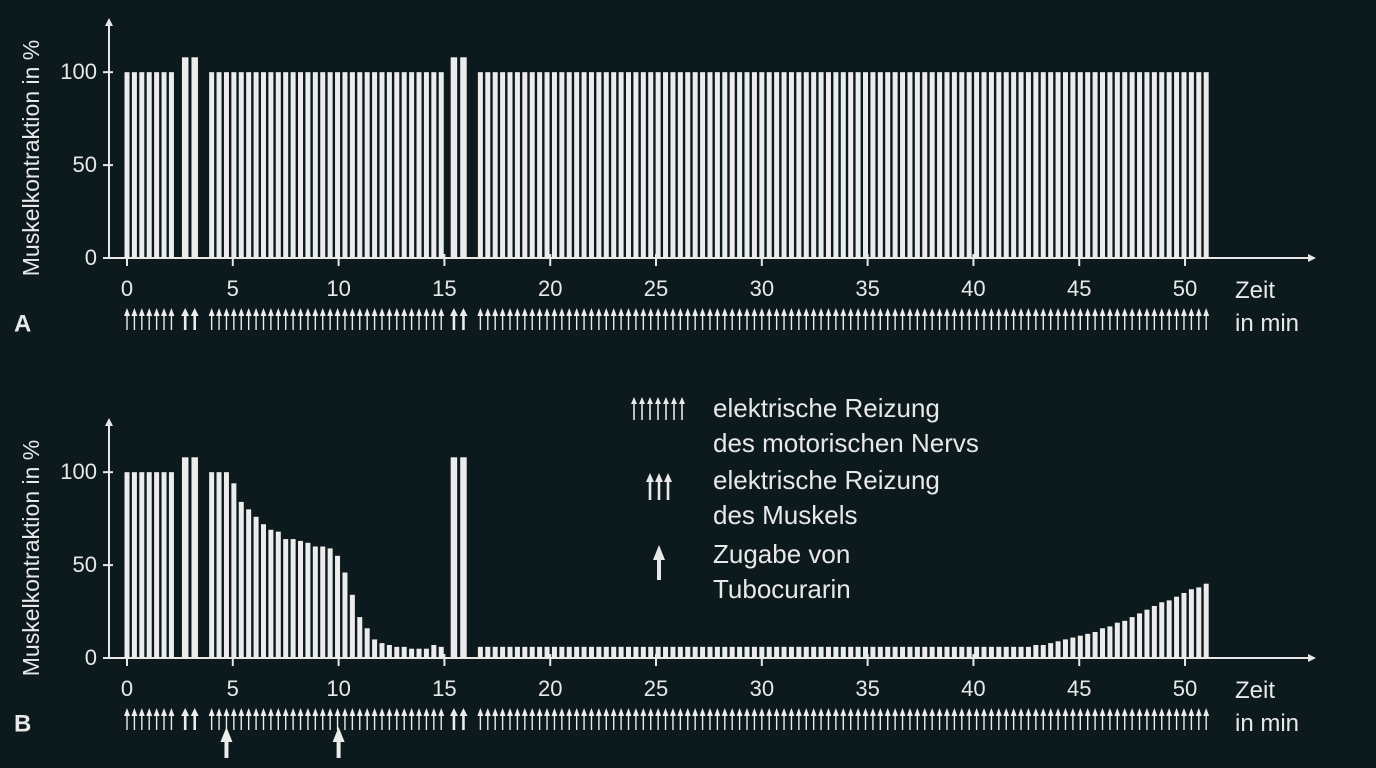  Describe the element at coordinates (762, 688) in the screenshot. I see `x-tick-label: 30` at that location.